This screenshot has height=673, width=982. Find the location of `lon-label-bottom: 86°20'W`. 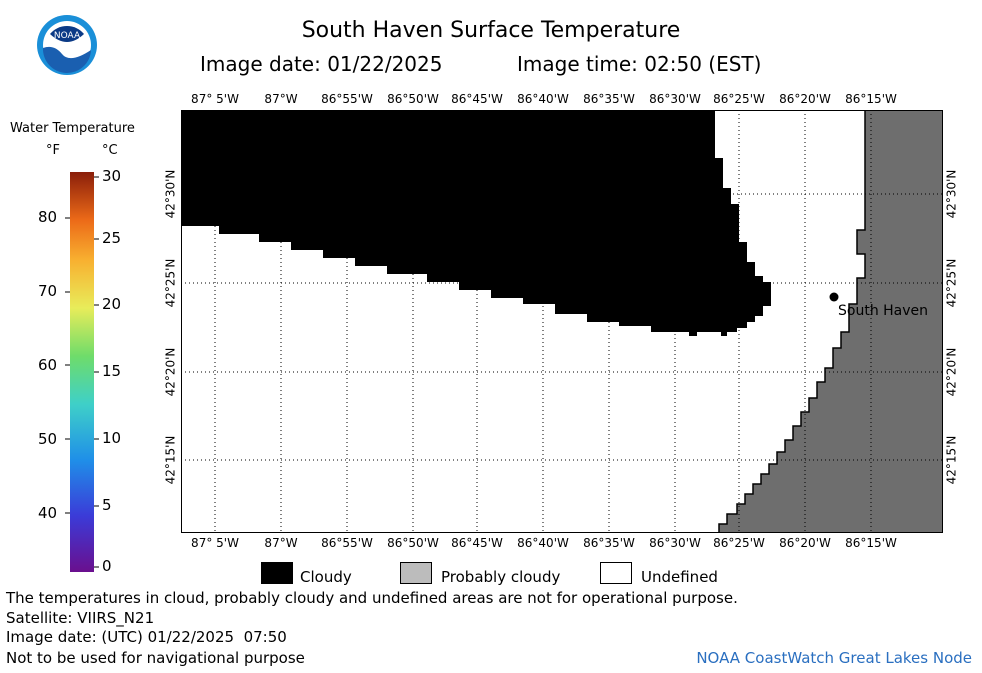

lon-label-bottom: 86°20'W is located at coordinates (805, 543).